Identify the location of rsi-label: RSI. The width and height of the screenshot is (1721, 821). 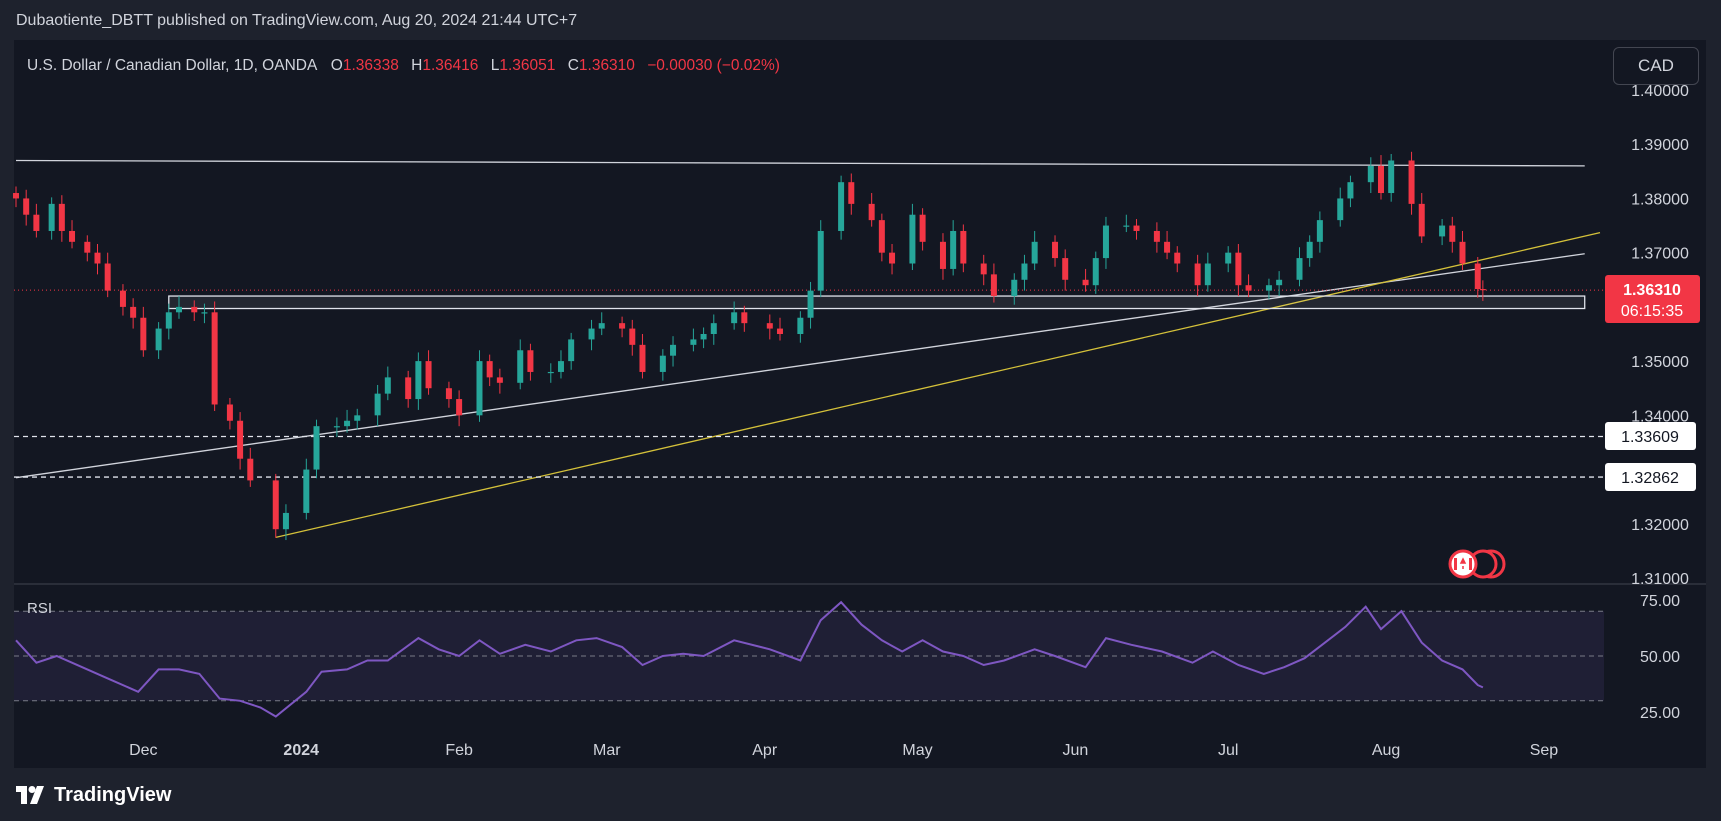
(39, 608).